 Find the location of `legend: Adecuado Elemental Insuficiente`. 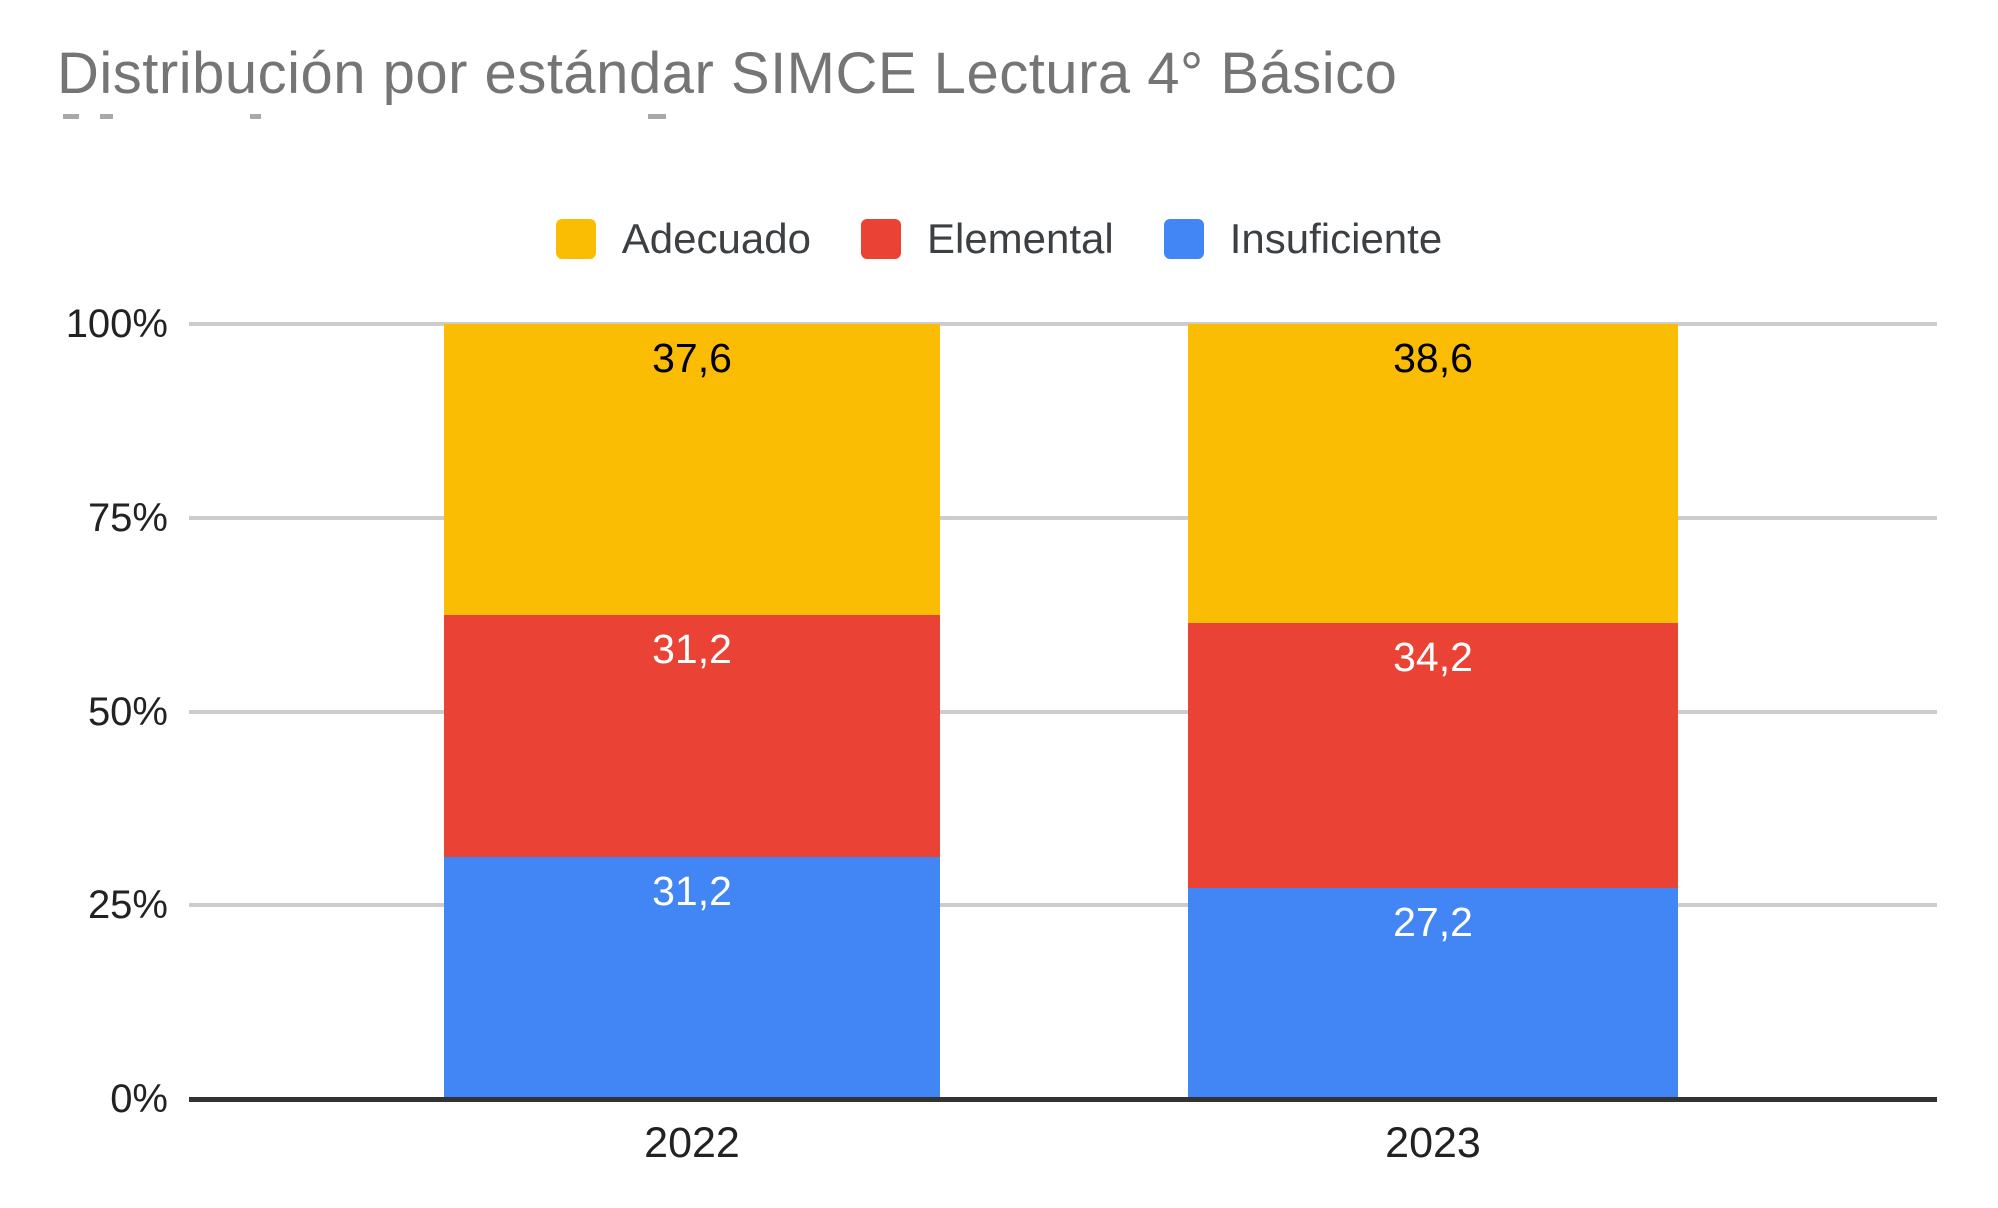

legend: Adecuado Elemental Insuficiente is located at coordinates (999, 239).